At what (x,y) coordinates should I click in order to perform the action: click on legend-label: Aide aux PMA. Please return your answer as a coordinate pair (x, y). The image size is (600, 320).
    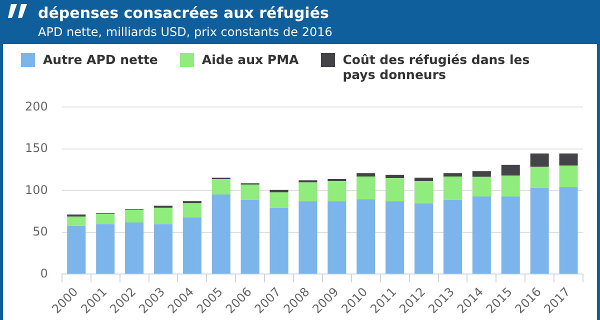
    Looking at the image, I should click on (250, 59).